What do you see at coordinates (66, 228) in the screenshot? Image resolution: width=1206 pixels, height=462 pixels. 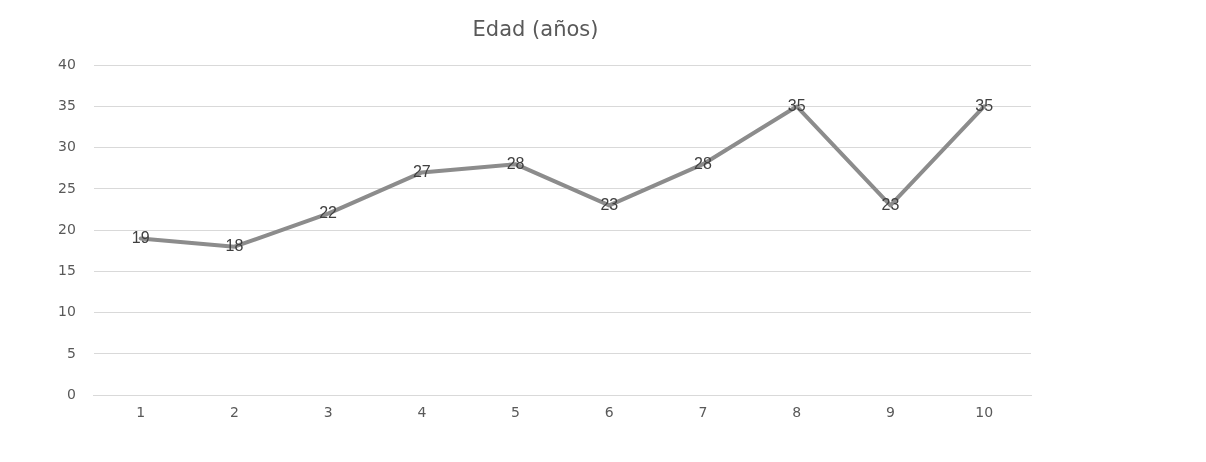 I see `y-tick-label: 20` at bounding box center [66, 228].